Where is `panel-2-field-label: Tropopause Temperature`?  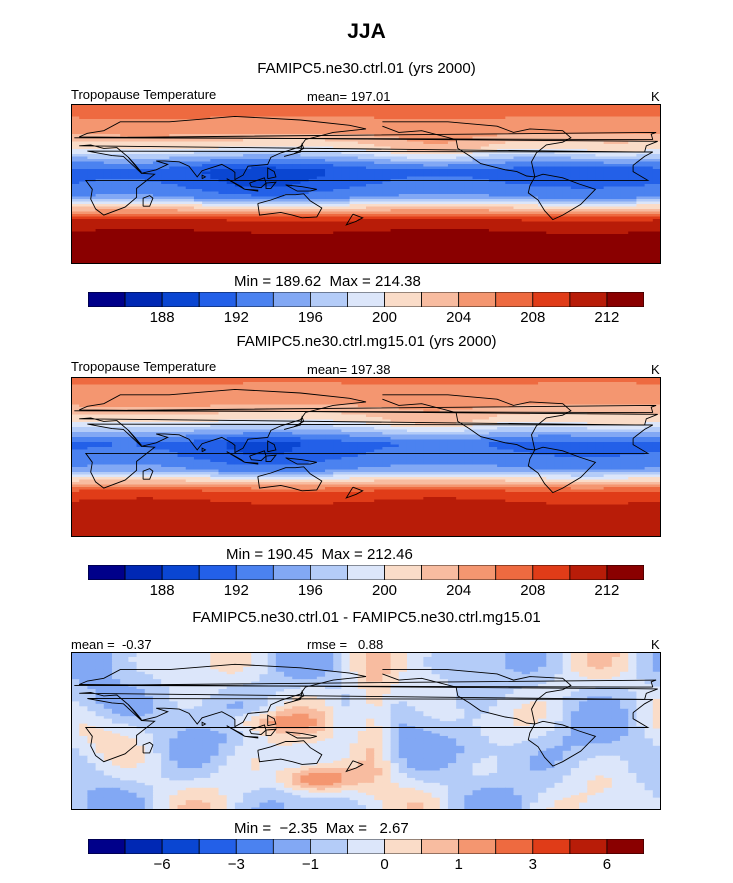 panel-2-field-label: Tropopause Temperature is located at coordinates (144, 366).